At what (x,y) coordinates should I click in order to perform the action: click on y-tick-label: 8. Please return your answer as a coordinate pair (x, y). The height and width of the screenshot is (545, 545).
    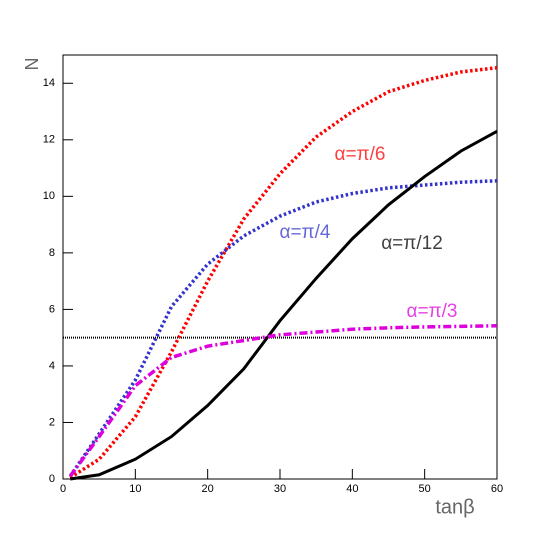
    Looking at the image, I should click on (52, 253).